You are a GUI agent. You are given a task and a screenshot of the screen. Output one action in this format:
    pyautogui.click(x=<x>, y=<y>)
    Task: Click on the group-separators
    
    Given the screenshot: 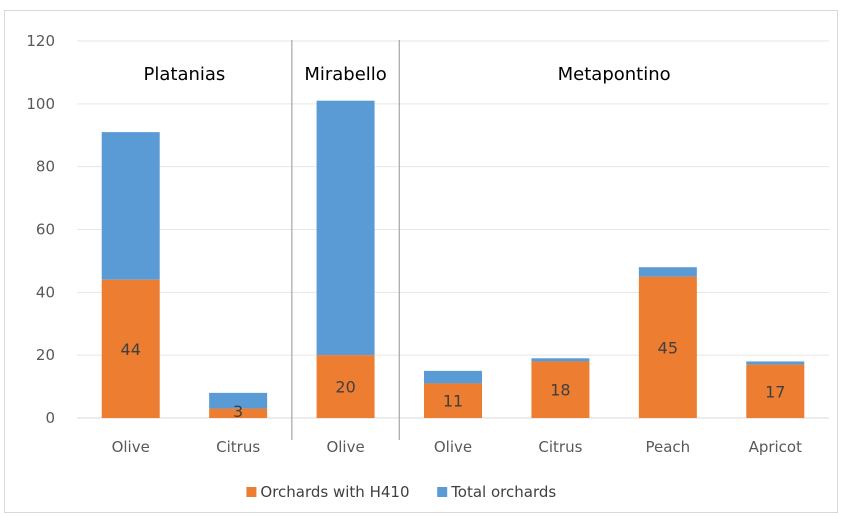 What is the action you would take?
    pyautogui.click(x=345, y=240)
    